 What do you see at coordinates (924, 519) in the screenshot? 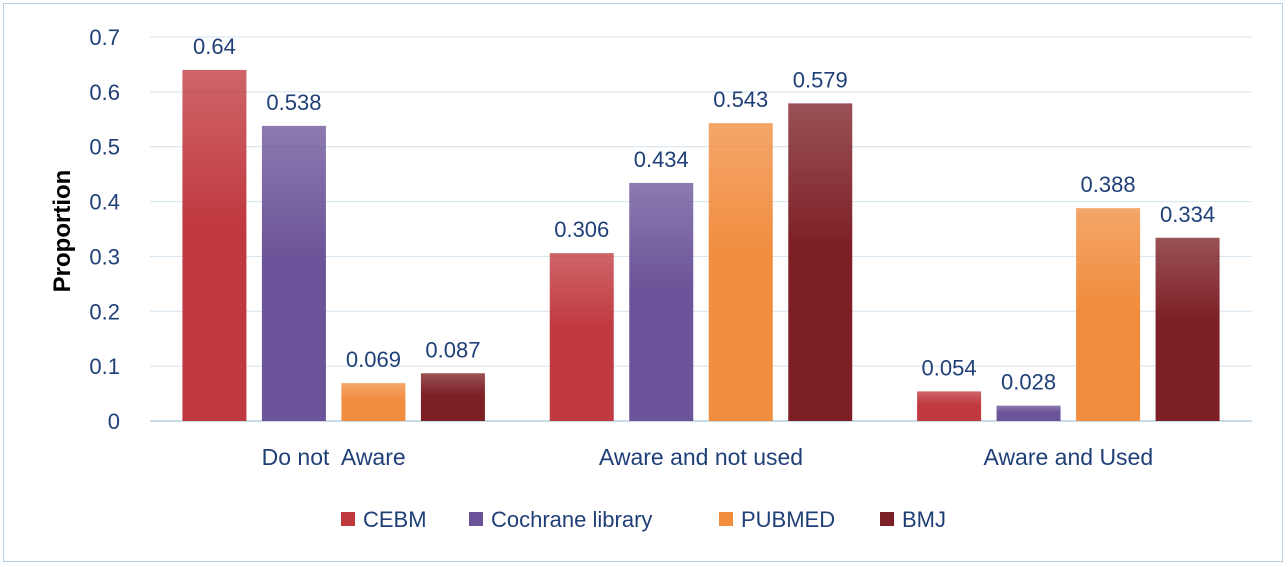
I see `legend-label: BMJ` at bounding box center [924, 519].